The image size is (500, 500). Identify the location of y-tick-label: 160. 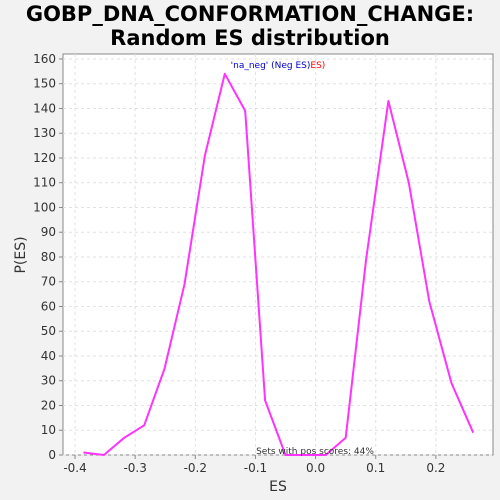
(44, 59).